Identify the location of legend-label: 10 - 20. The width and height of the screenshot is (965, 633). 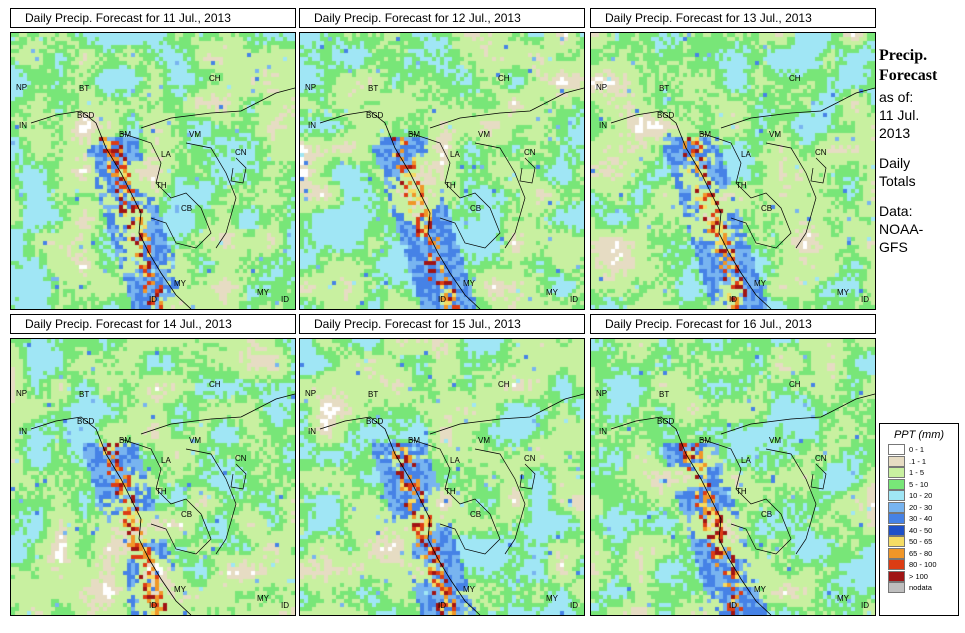
(921, 496).